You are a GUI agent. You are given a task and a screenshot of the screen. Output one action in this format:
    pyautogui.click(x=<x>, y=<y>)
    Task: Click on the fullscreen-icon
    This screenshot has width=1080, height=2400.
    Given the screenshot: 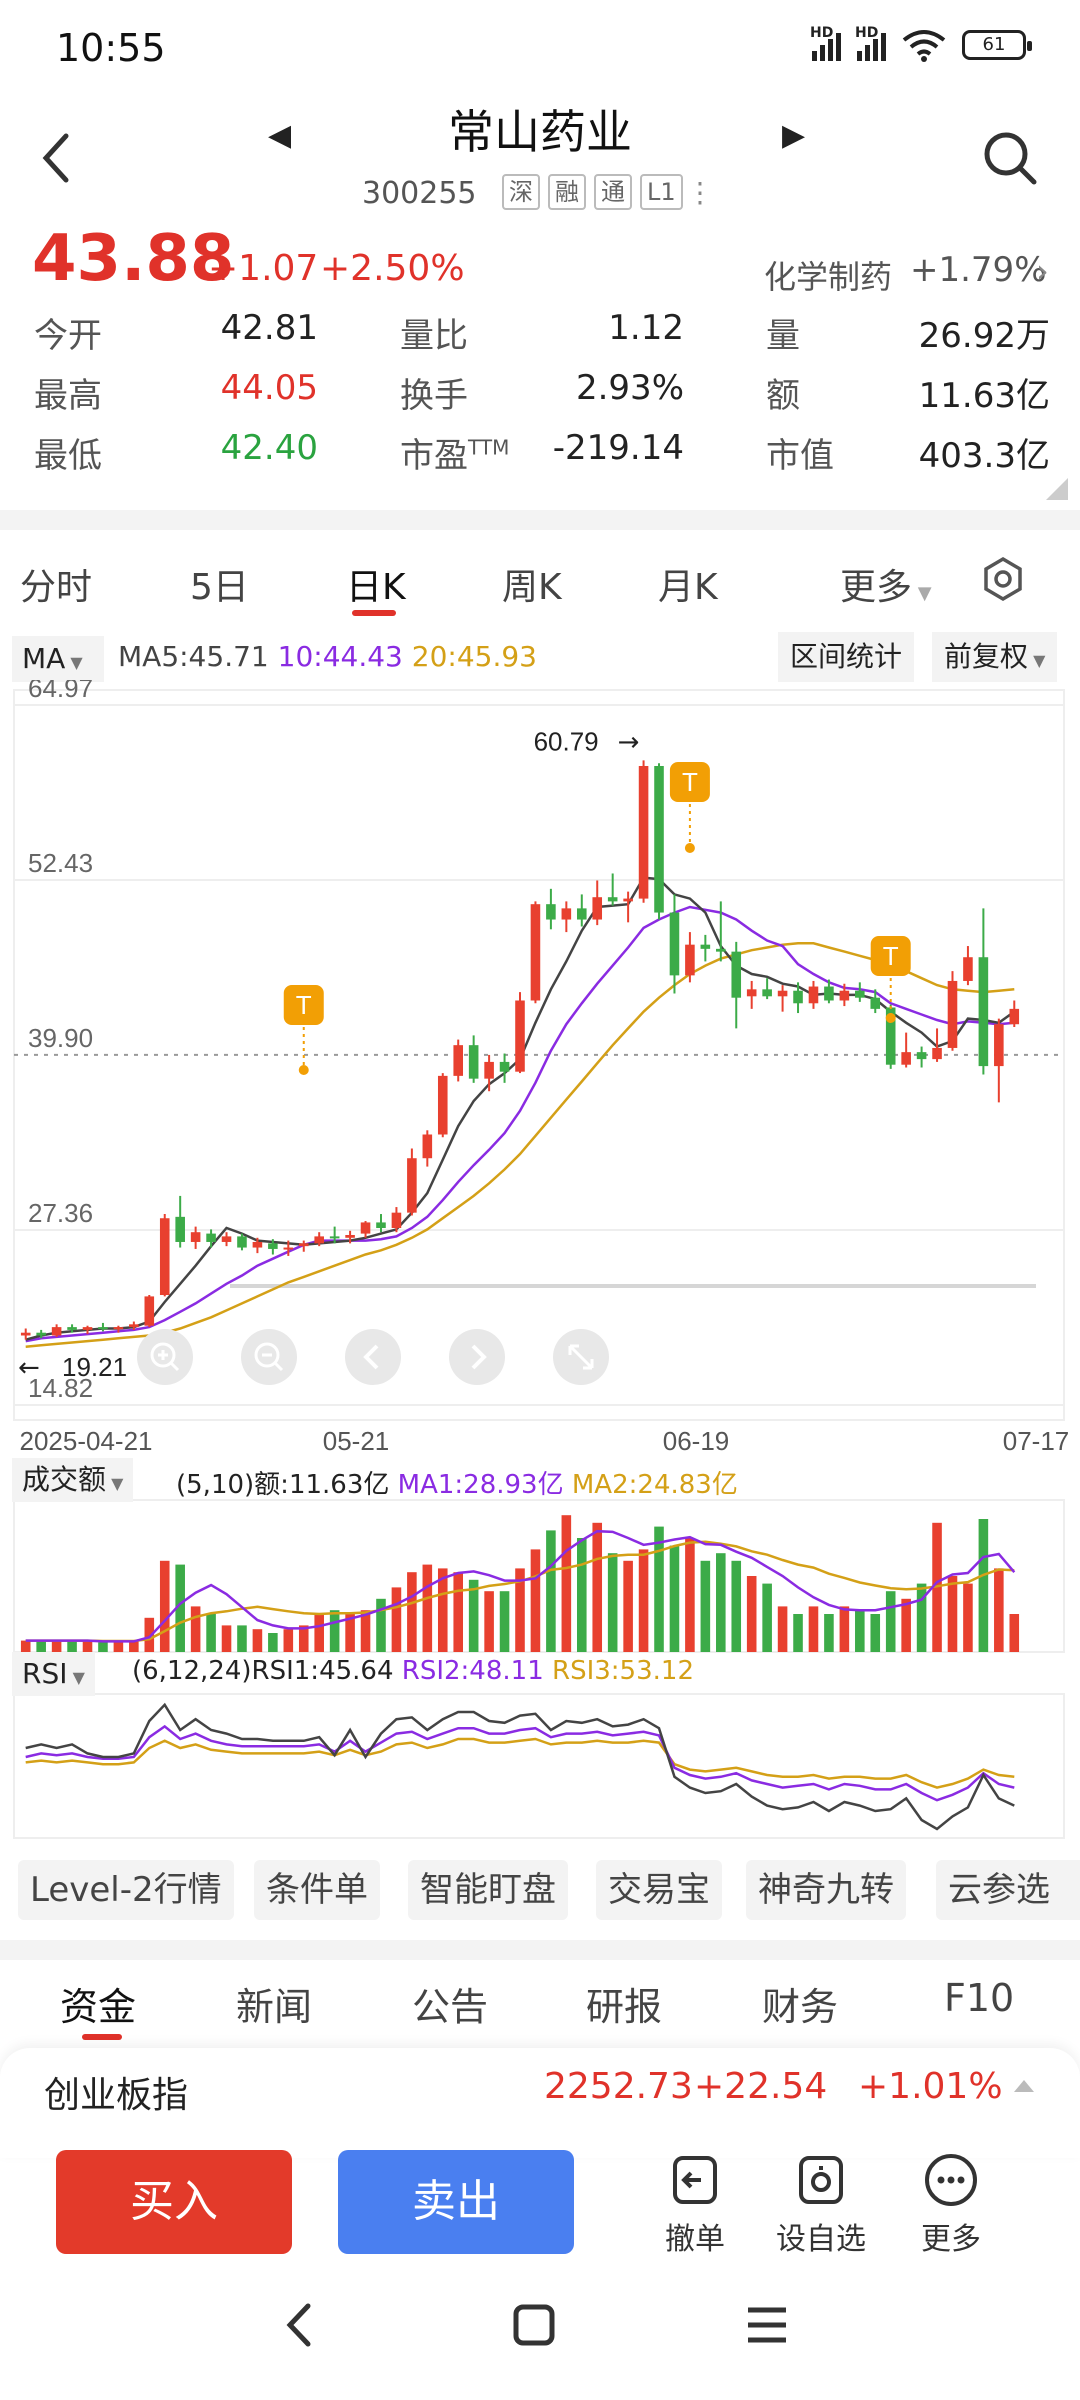 What is the action you would take?
    pyautogui.click(x=581, y=1357)
    